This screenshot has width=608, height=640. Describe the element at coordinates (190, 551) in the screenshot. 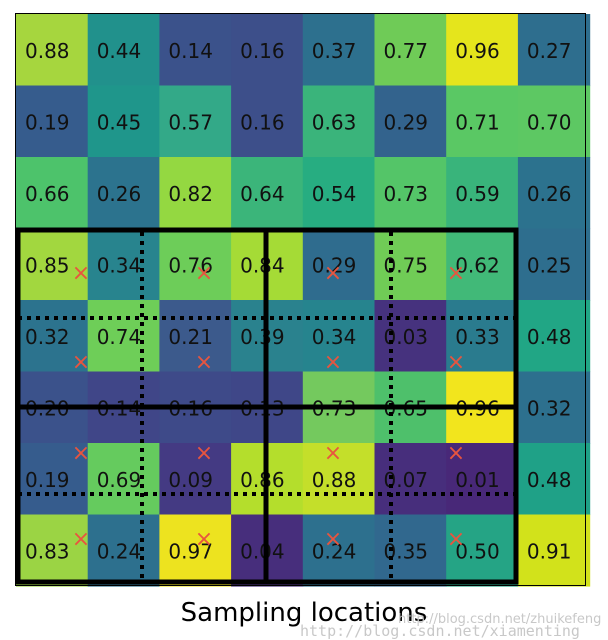

I see `grid-value: 0.97` at that location.